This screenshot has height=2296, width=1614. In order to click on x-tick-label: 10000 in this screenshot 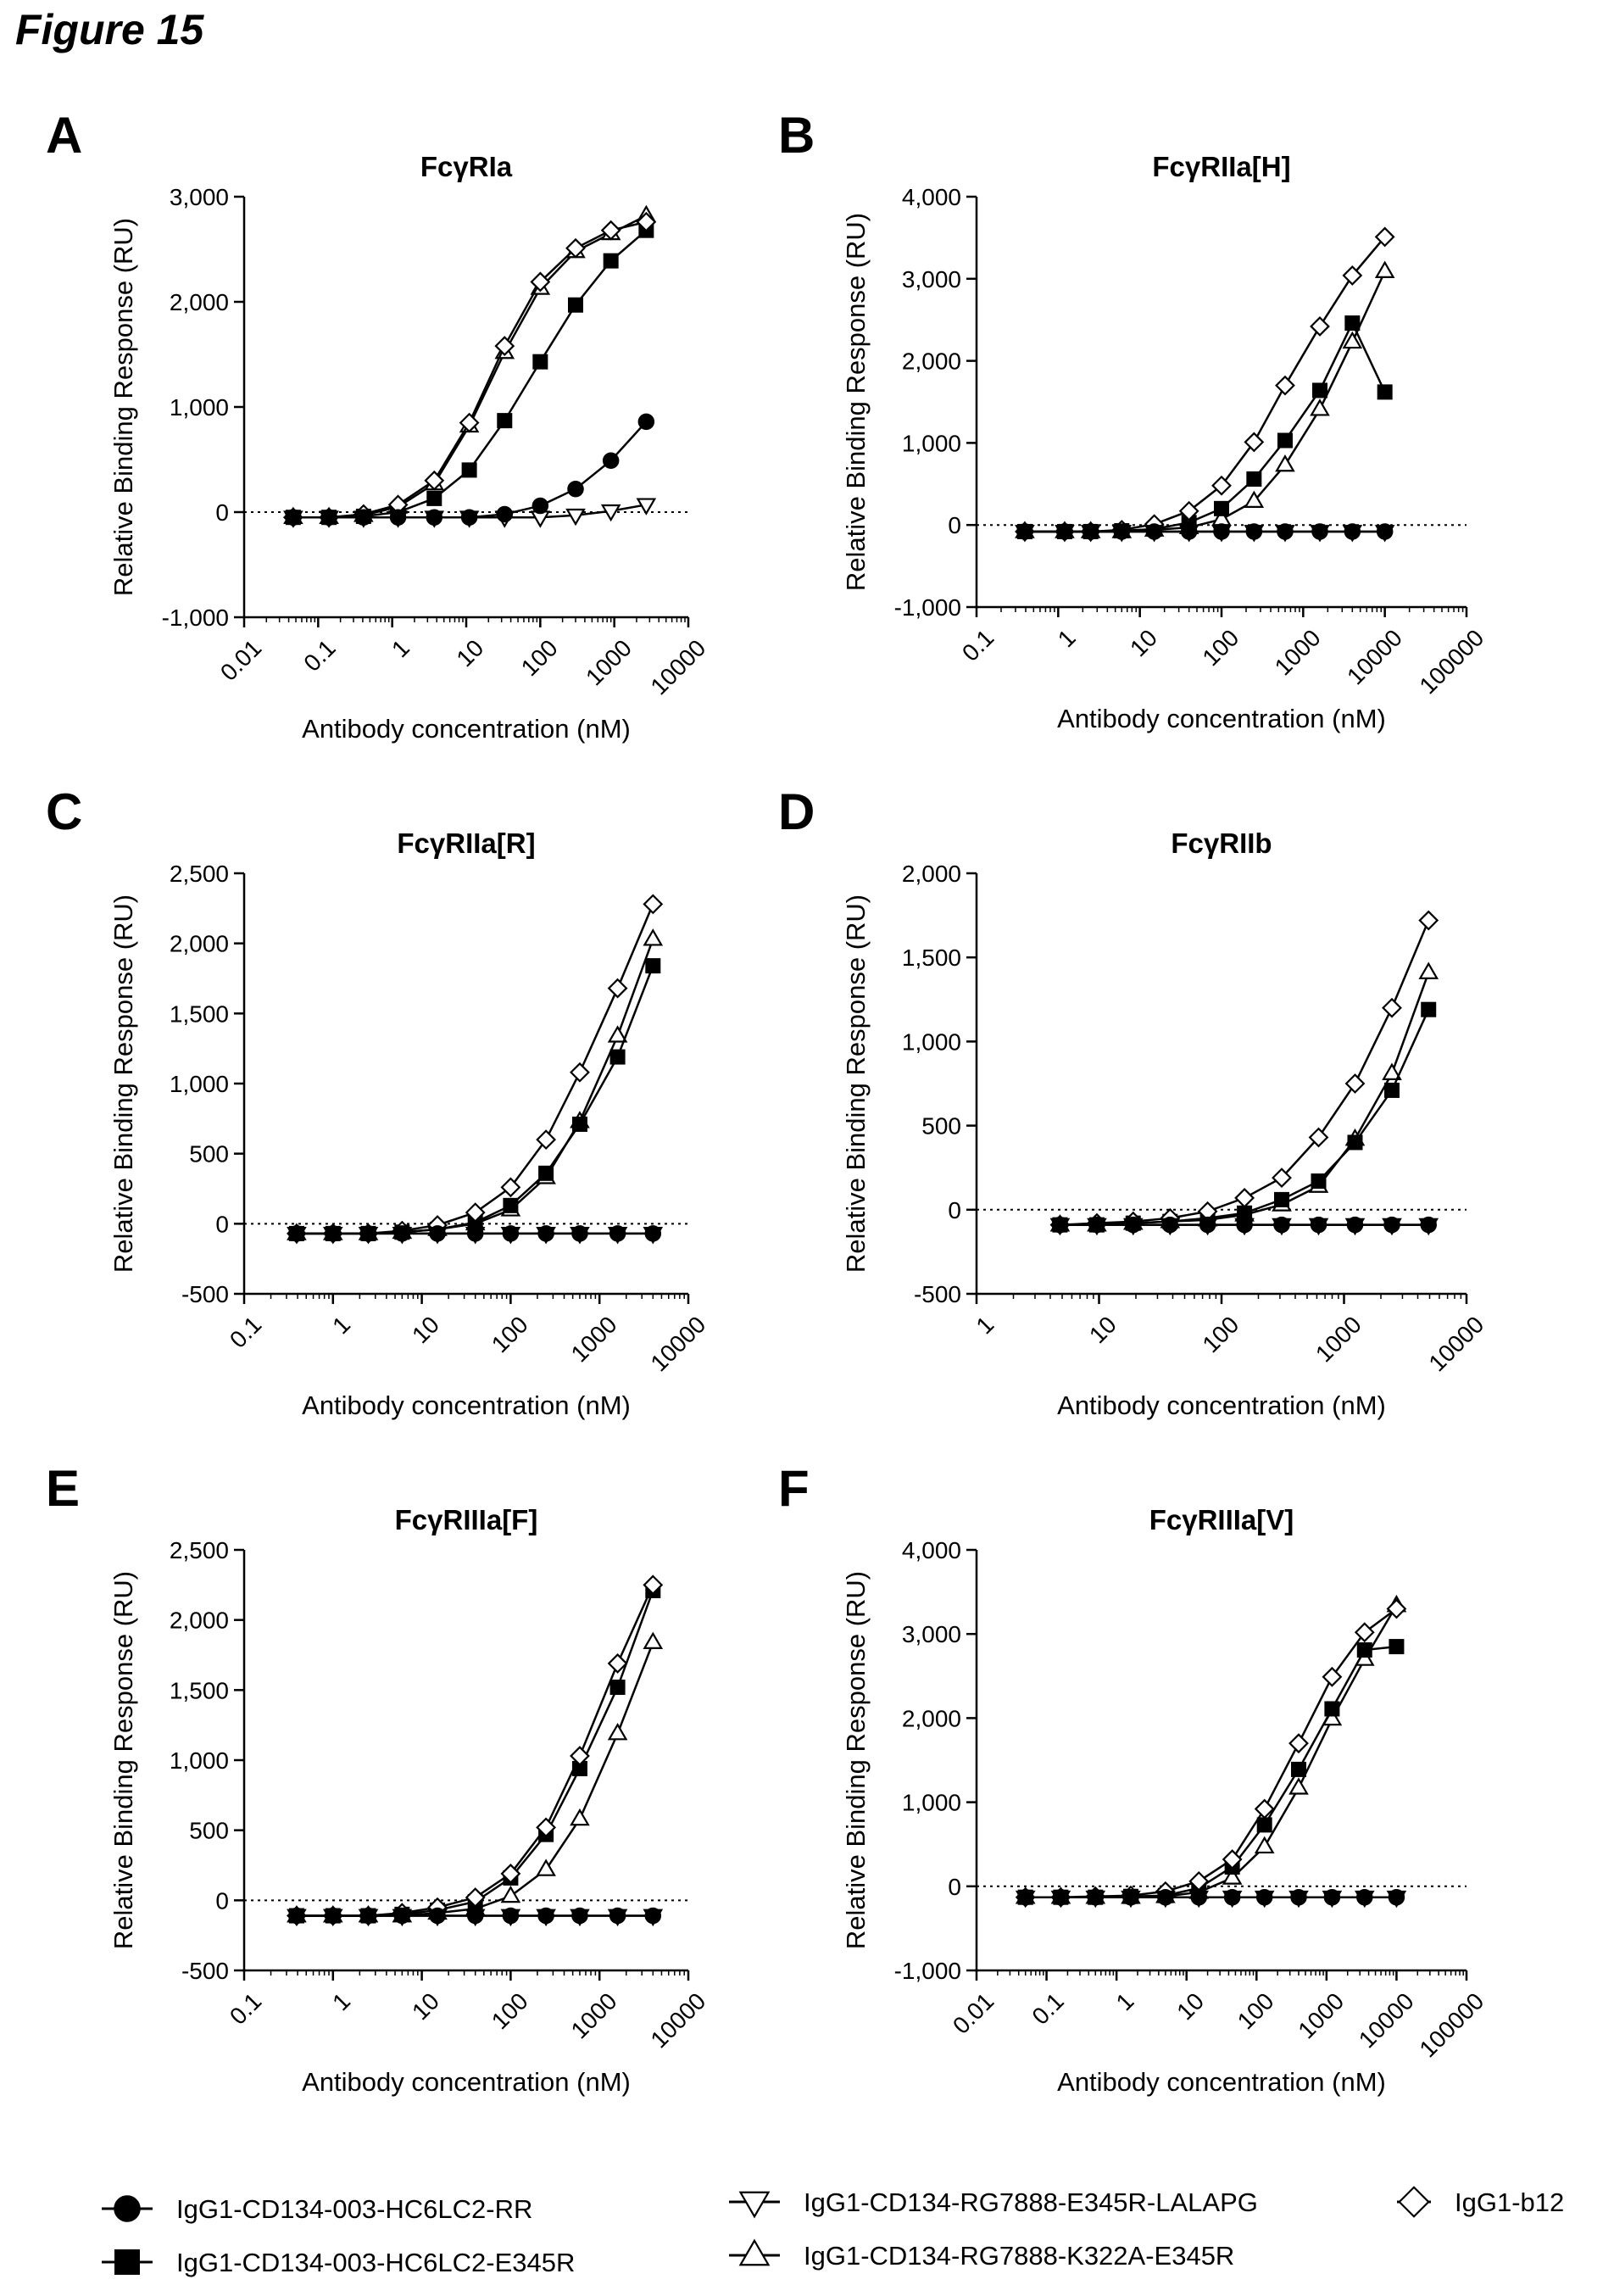, I will do `click(1374, 656)`.